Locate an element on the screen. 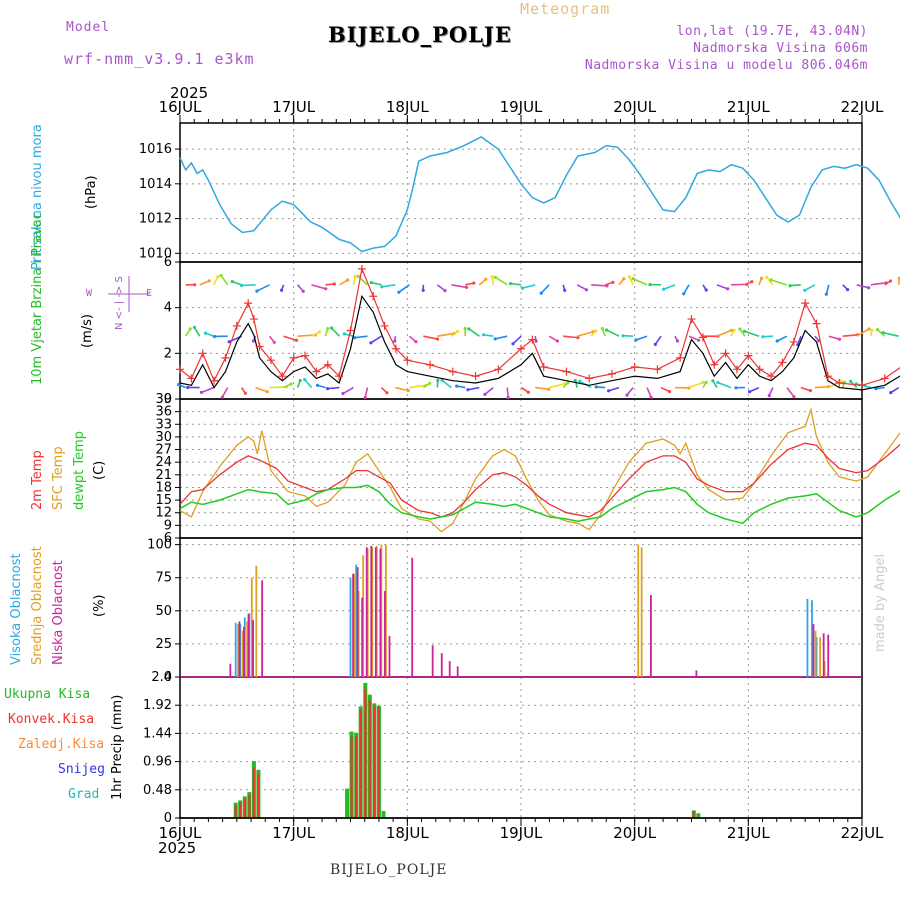 The image size is (900, 900). y-tick-label: 50 is located at coordinates (163, 611).